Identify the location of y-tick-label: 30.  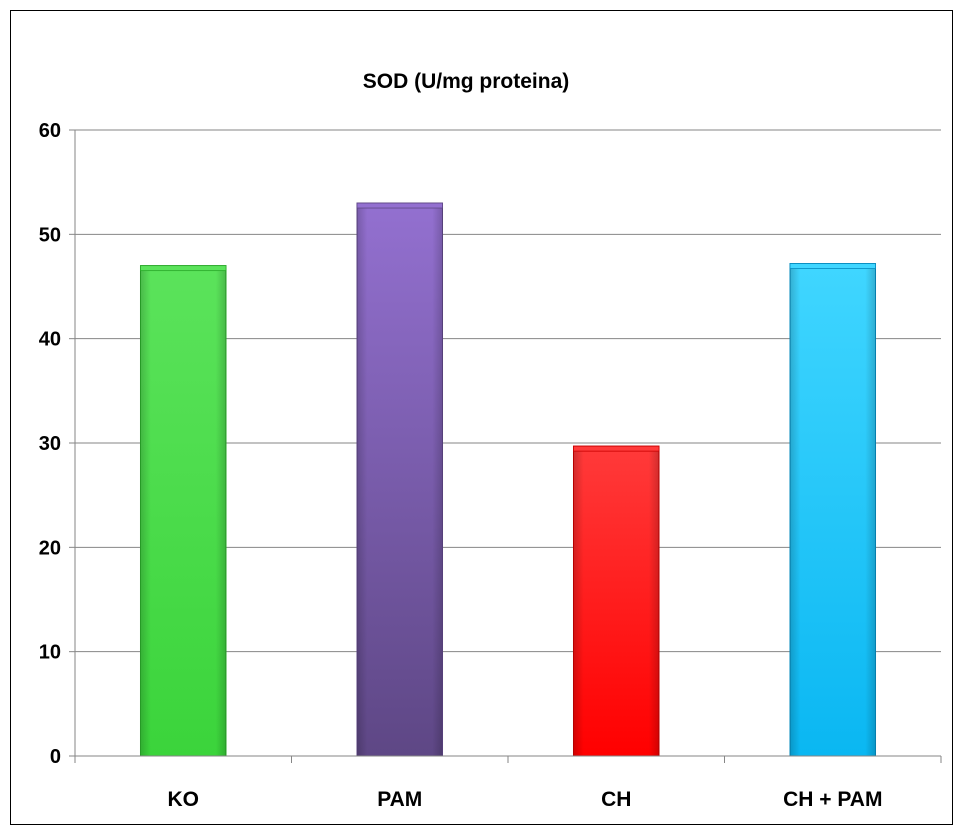
(50, 444).